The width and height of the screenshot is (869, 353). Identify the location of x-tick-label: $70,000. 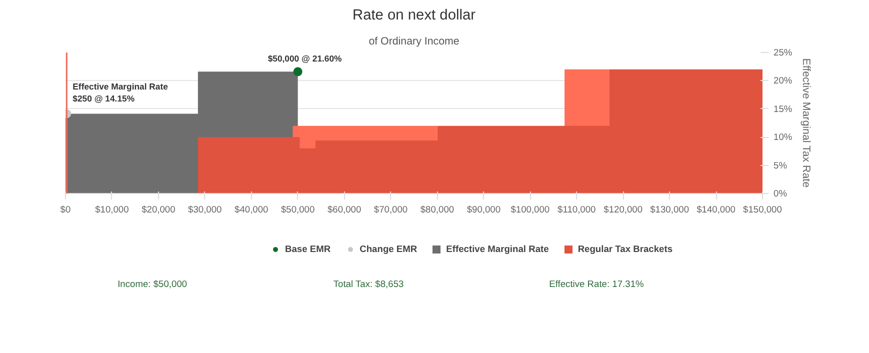
(391, 209).